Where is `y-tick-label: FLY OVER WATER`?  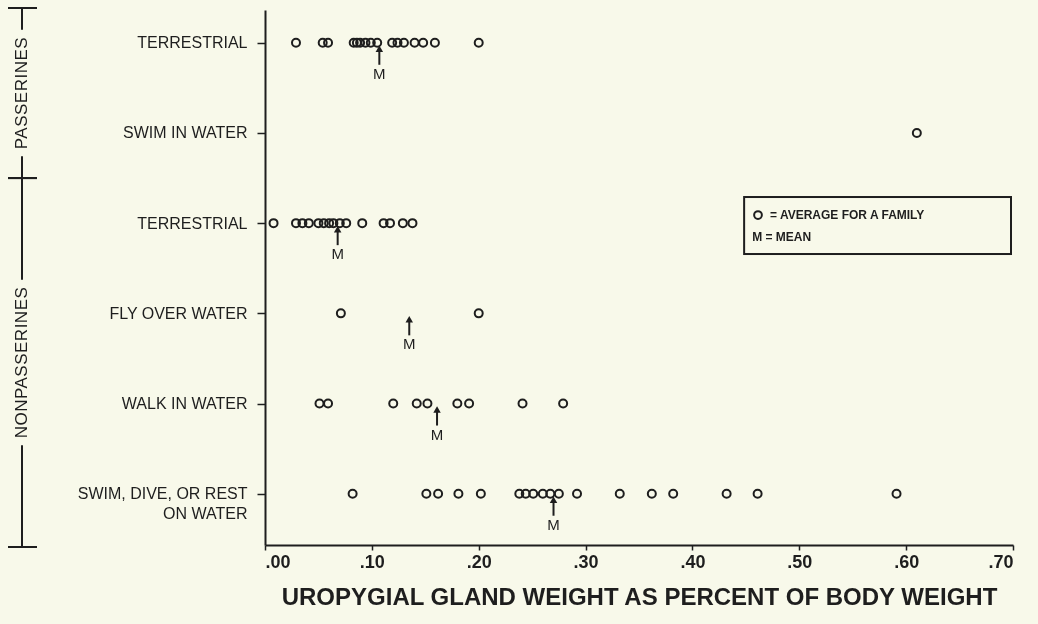 y-tick-label: FLY OVER WATER is located at coordinates (178, 313).